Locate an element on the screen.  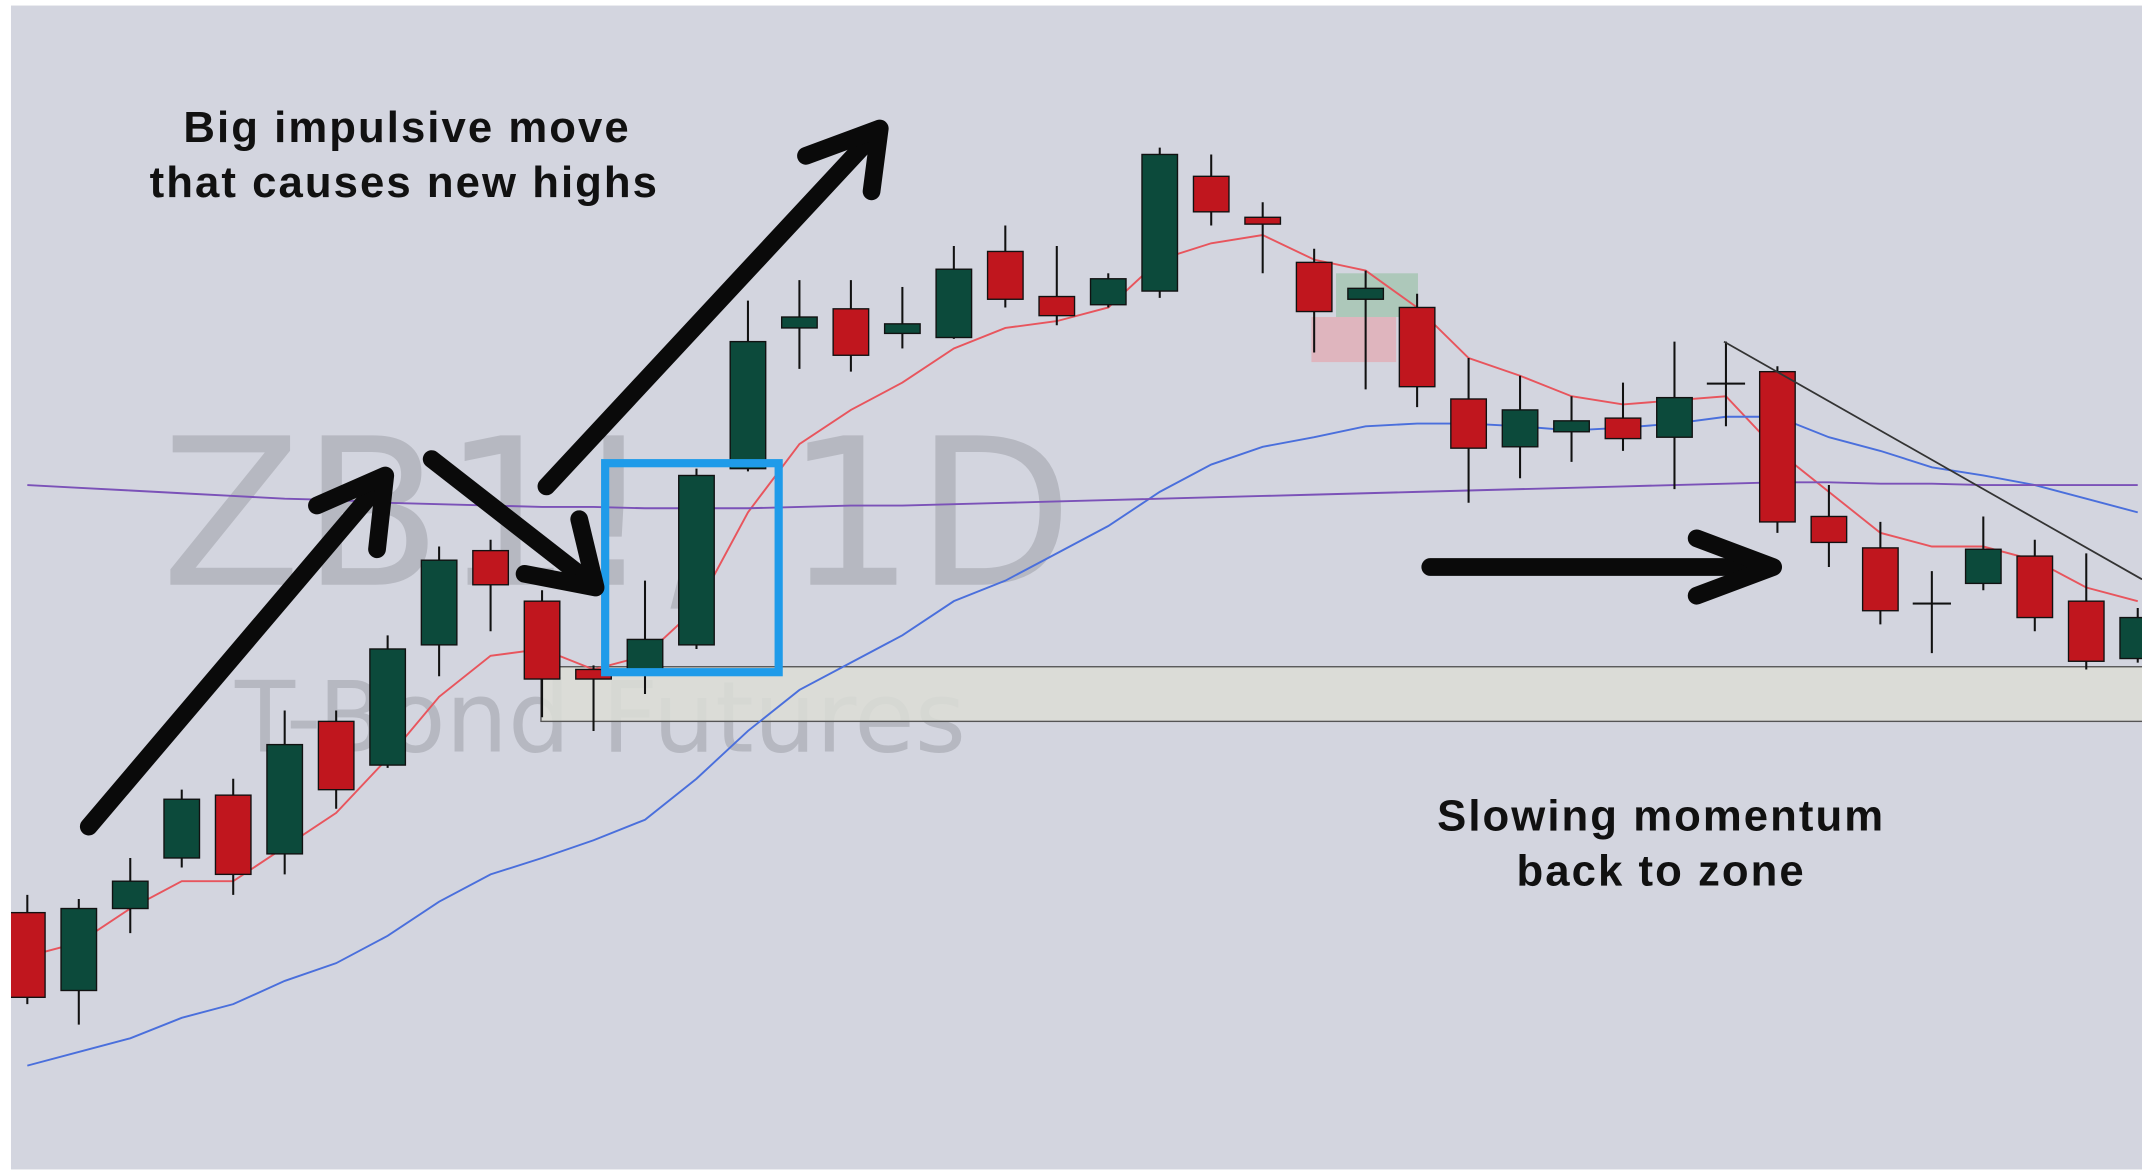
trend-line is located at coordinates (1932, 460).